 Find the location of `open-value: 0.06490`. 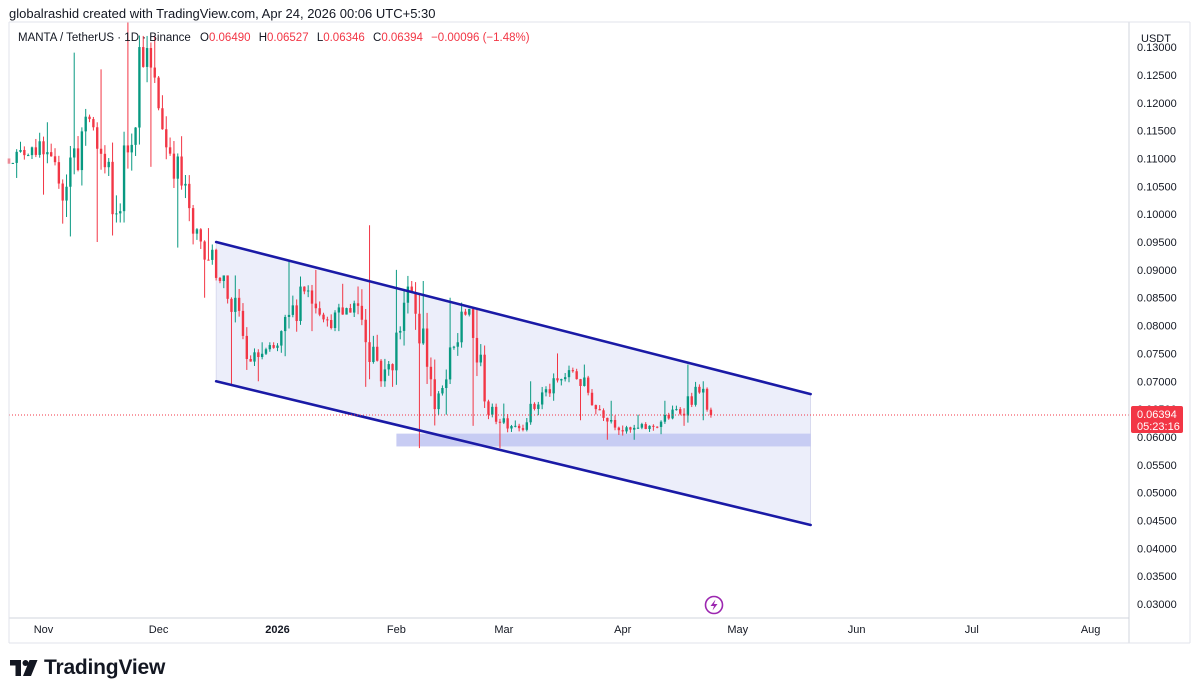

open-value: 0.06490 is located at coordinates (230, 38).